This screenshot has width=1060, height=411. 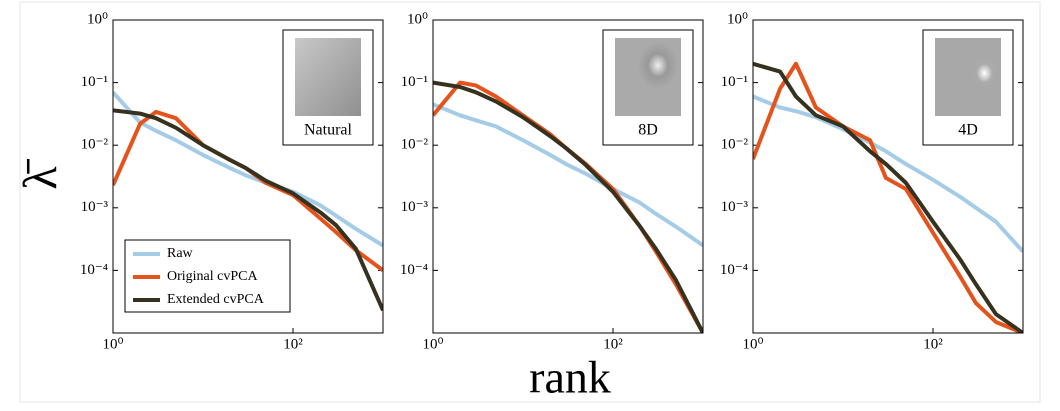 What do you see at coordinates (180, 253) in the screenshot?
I see `legend-label: Raw` at bounding box center [180, 253].